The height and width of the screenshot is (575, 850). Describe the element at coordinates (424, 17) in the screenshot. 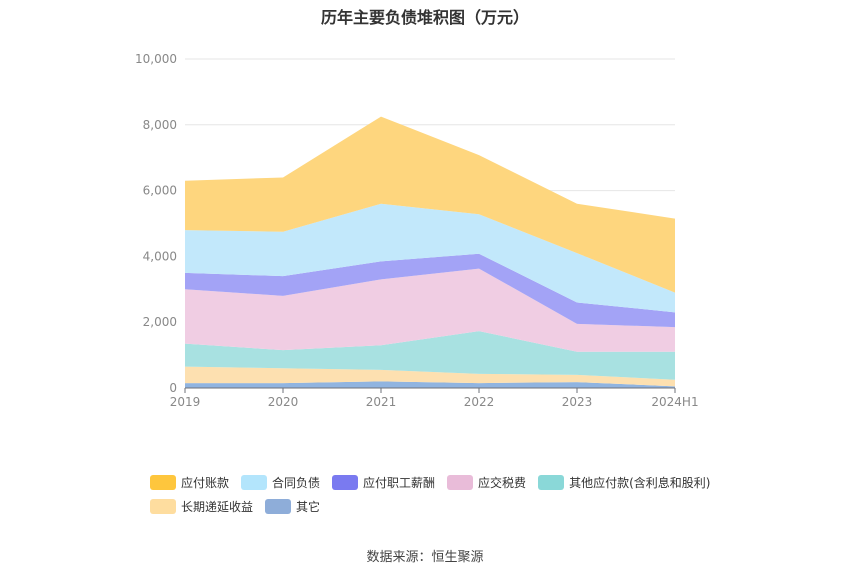

I see `chart-title: 历年主要负债堆积图（万元）` at that location.